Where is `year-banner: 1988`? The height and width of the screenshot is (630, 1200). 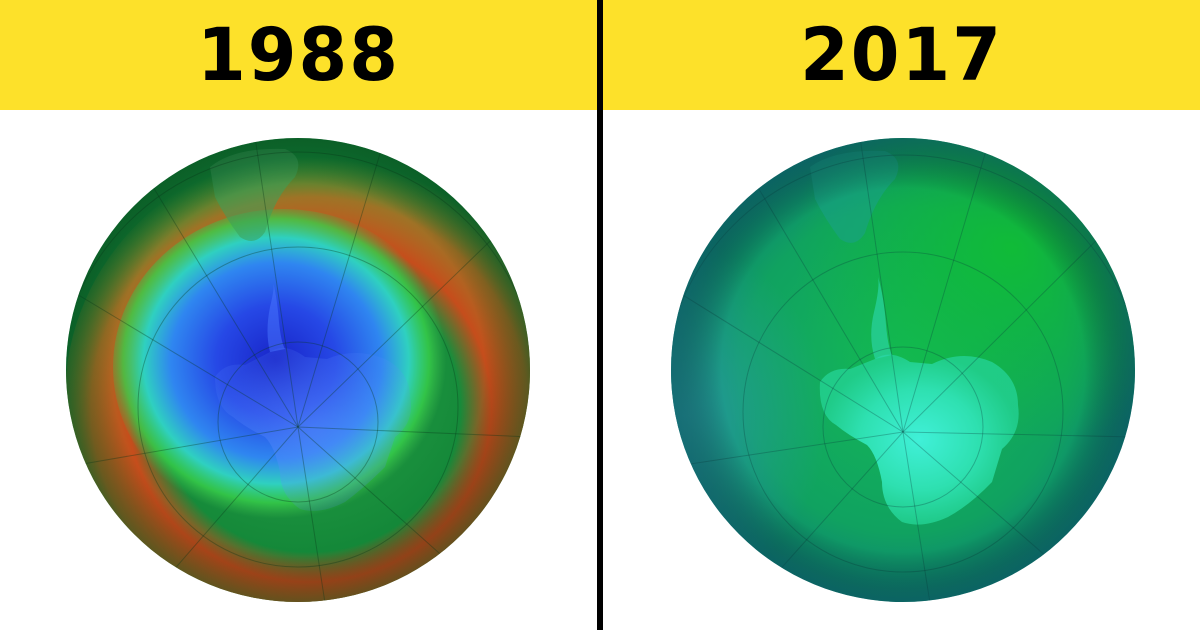 year-banner: 1988 is located at coordinates (298, 55).